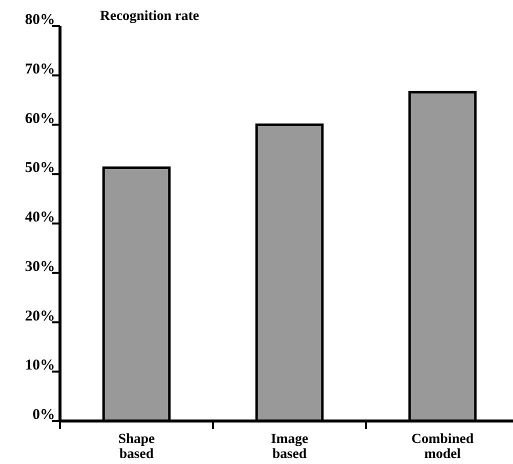 The height and width of the screenshot is (464, 513). What do you see at coordinates (136, 447) in the screenshot?
I see `x-tick-label: Shape based` at bounding box center [136, 447].